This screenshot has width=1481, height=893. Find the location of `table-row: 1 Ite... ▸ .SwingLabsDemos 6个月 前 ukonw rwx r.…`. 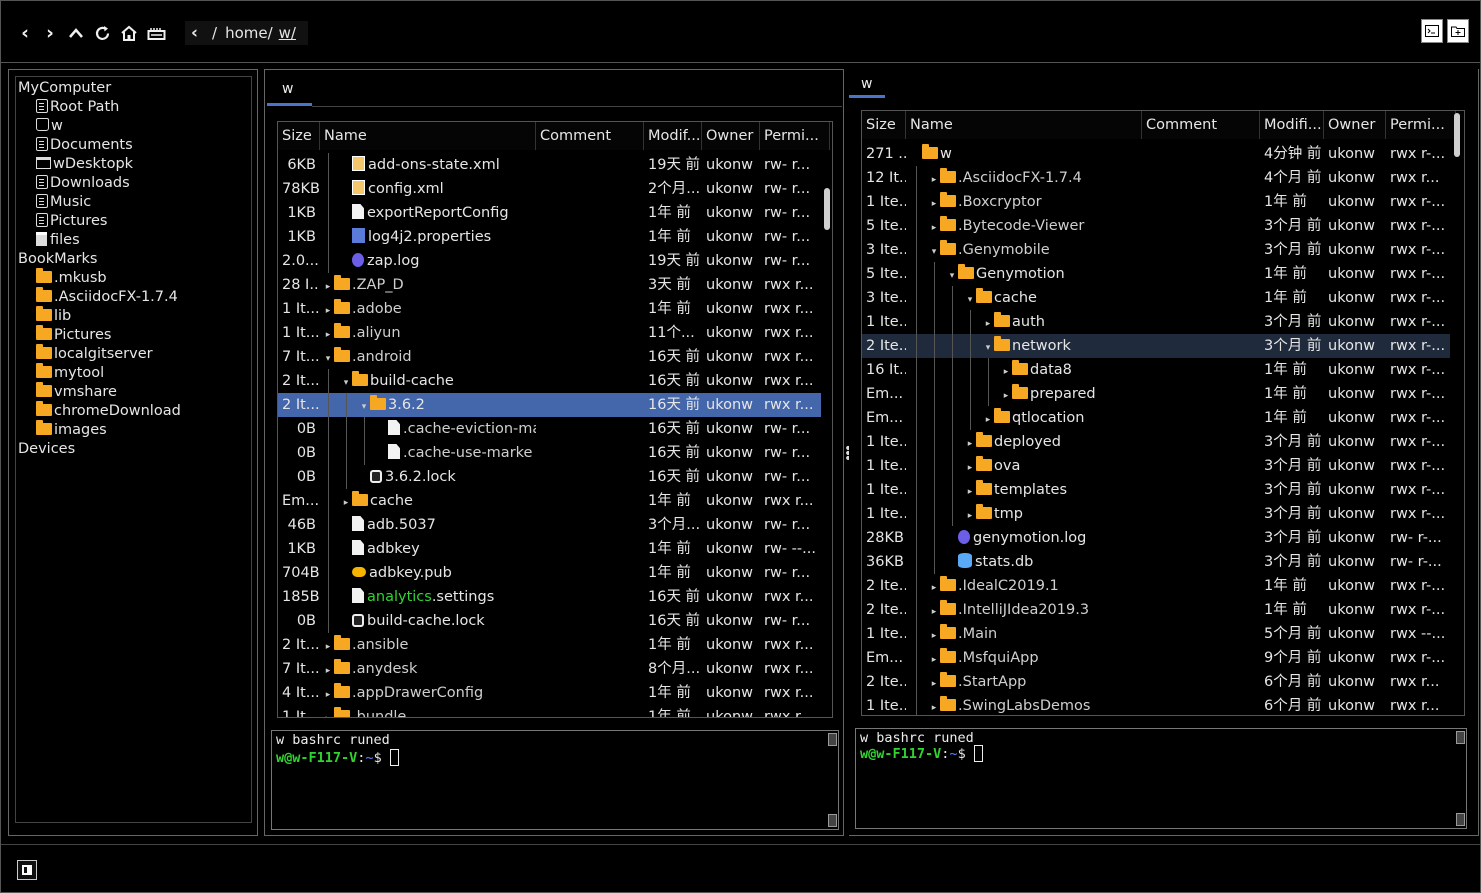

table-row: 1 Ite... ▸ .SwingLabsDemos 6个月 前 ukonw rwx r.… is located at coordinates (1156, 704).